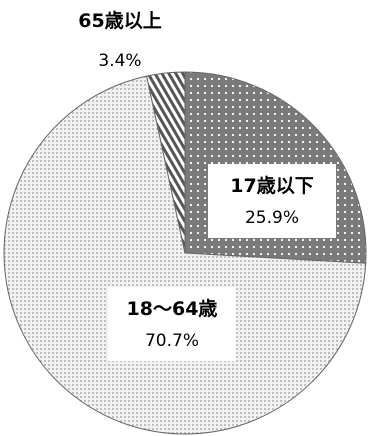 This screenshot has width=370, height=436. What do you see at coordinates (172, 309) in the screenshot?
I see `slice-label-18-64: 18〜64歳` at bounding box center [172, 309].